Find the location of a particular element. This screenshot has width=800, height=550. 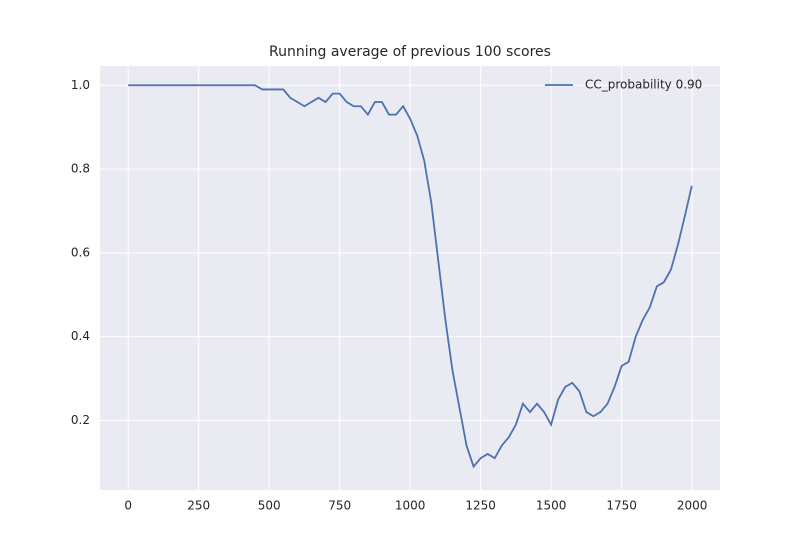

y-tick-label: 0.2 is located at coordinates (80, 420).